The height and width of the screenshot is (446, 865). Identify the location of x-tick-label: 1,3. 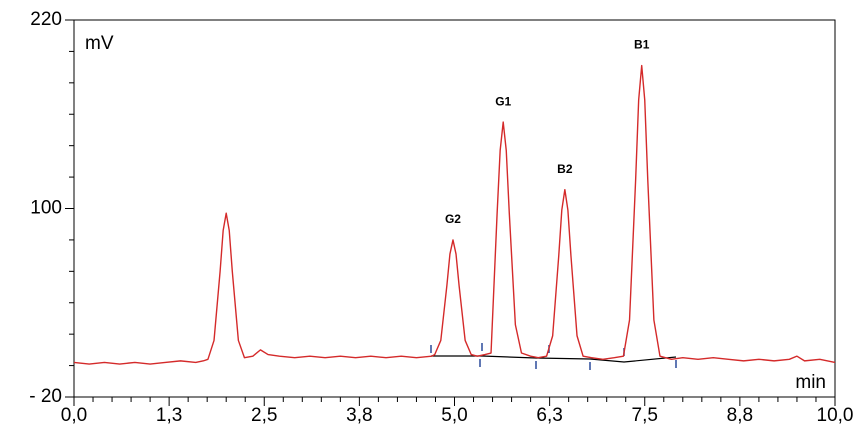
(169, 415).